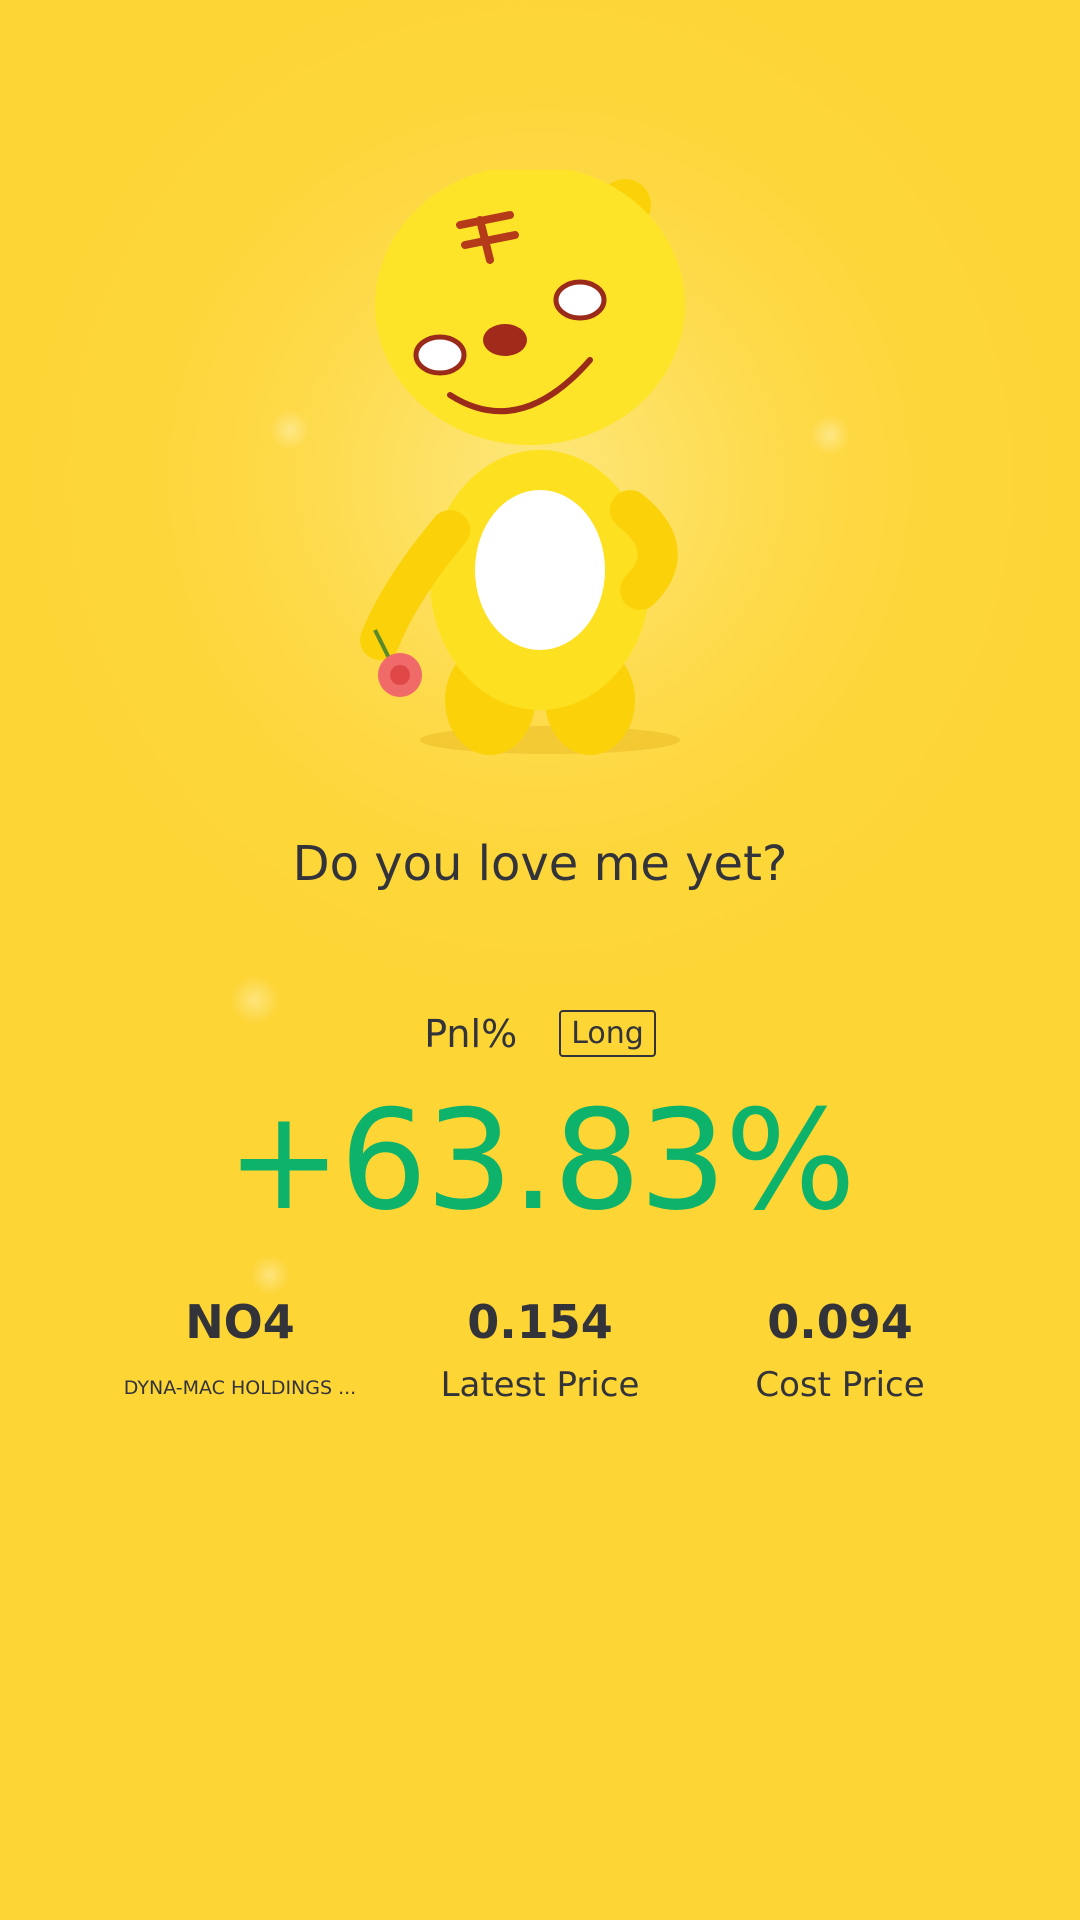 The width and height of the screenshot is (1080, 1920). Describe the element at coordinates (471, 1033) in the screenshot. I see `pnl-label: Pnl%` at that location.